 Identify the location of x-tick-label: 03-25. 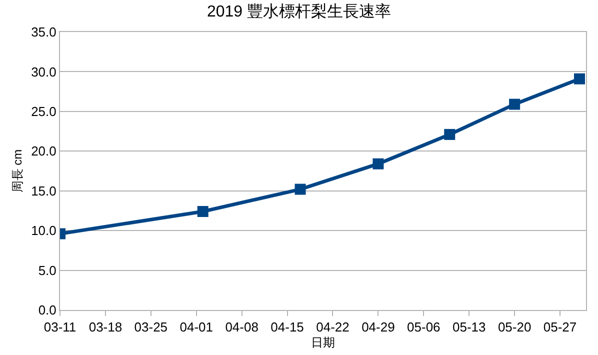
(151, 327).